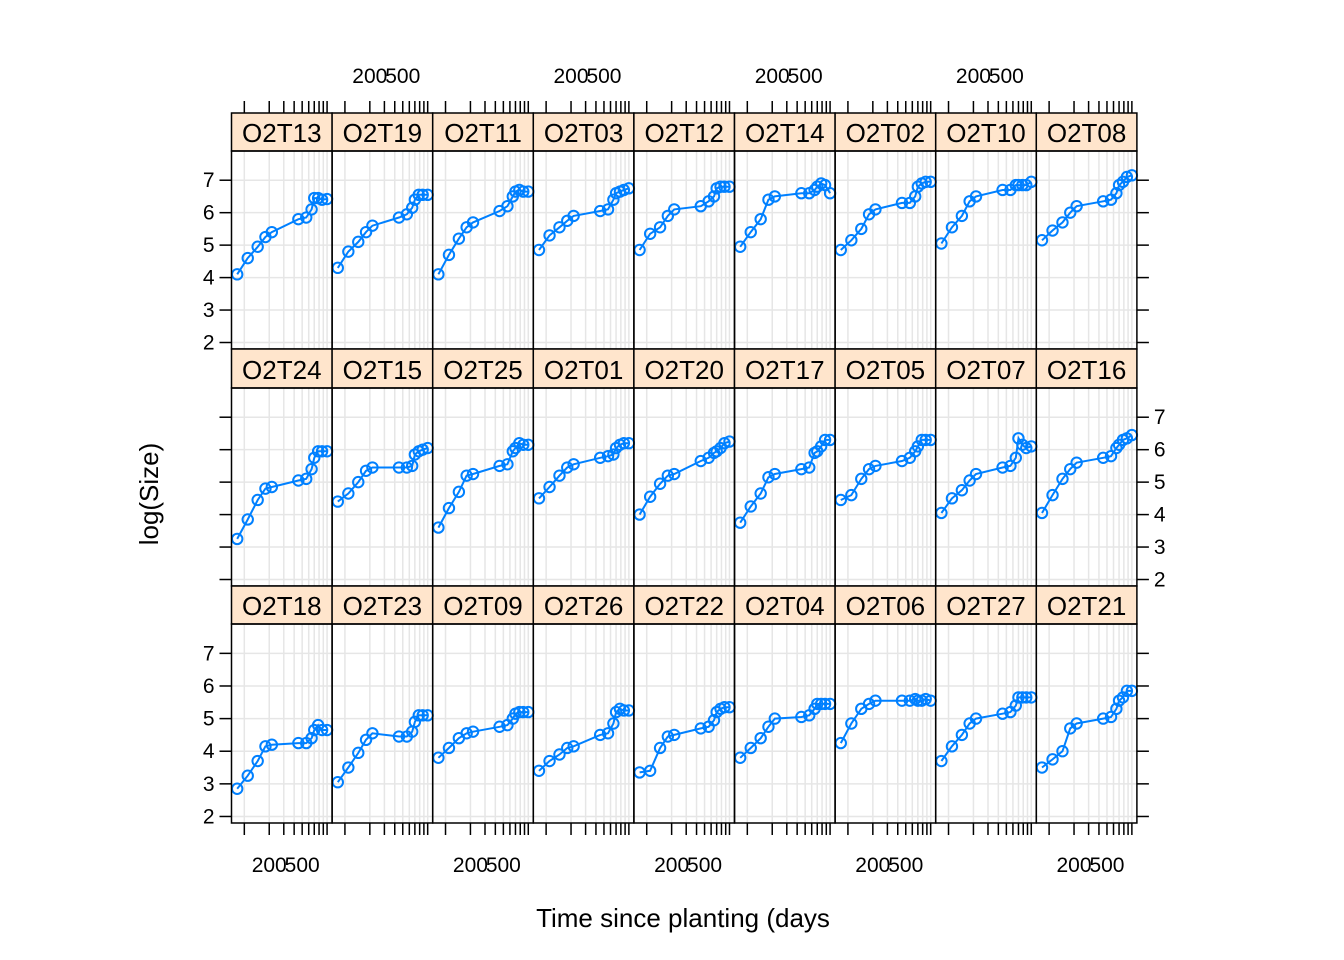 This screenshot has width=1344, height=960. I want to click on strip-label: O2T19, so click(383, 133).